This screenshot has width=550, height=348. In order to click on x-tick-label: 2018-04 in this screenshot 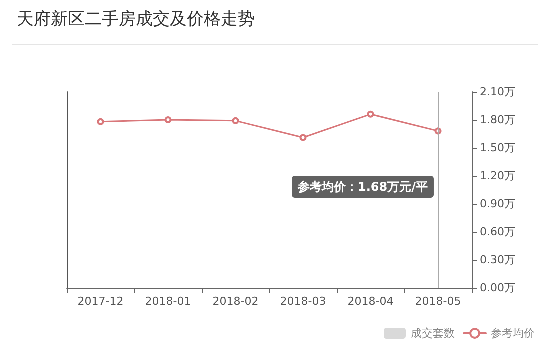, I will do `click(371, 301)`.